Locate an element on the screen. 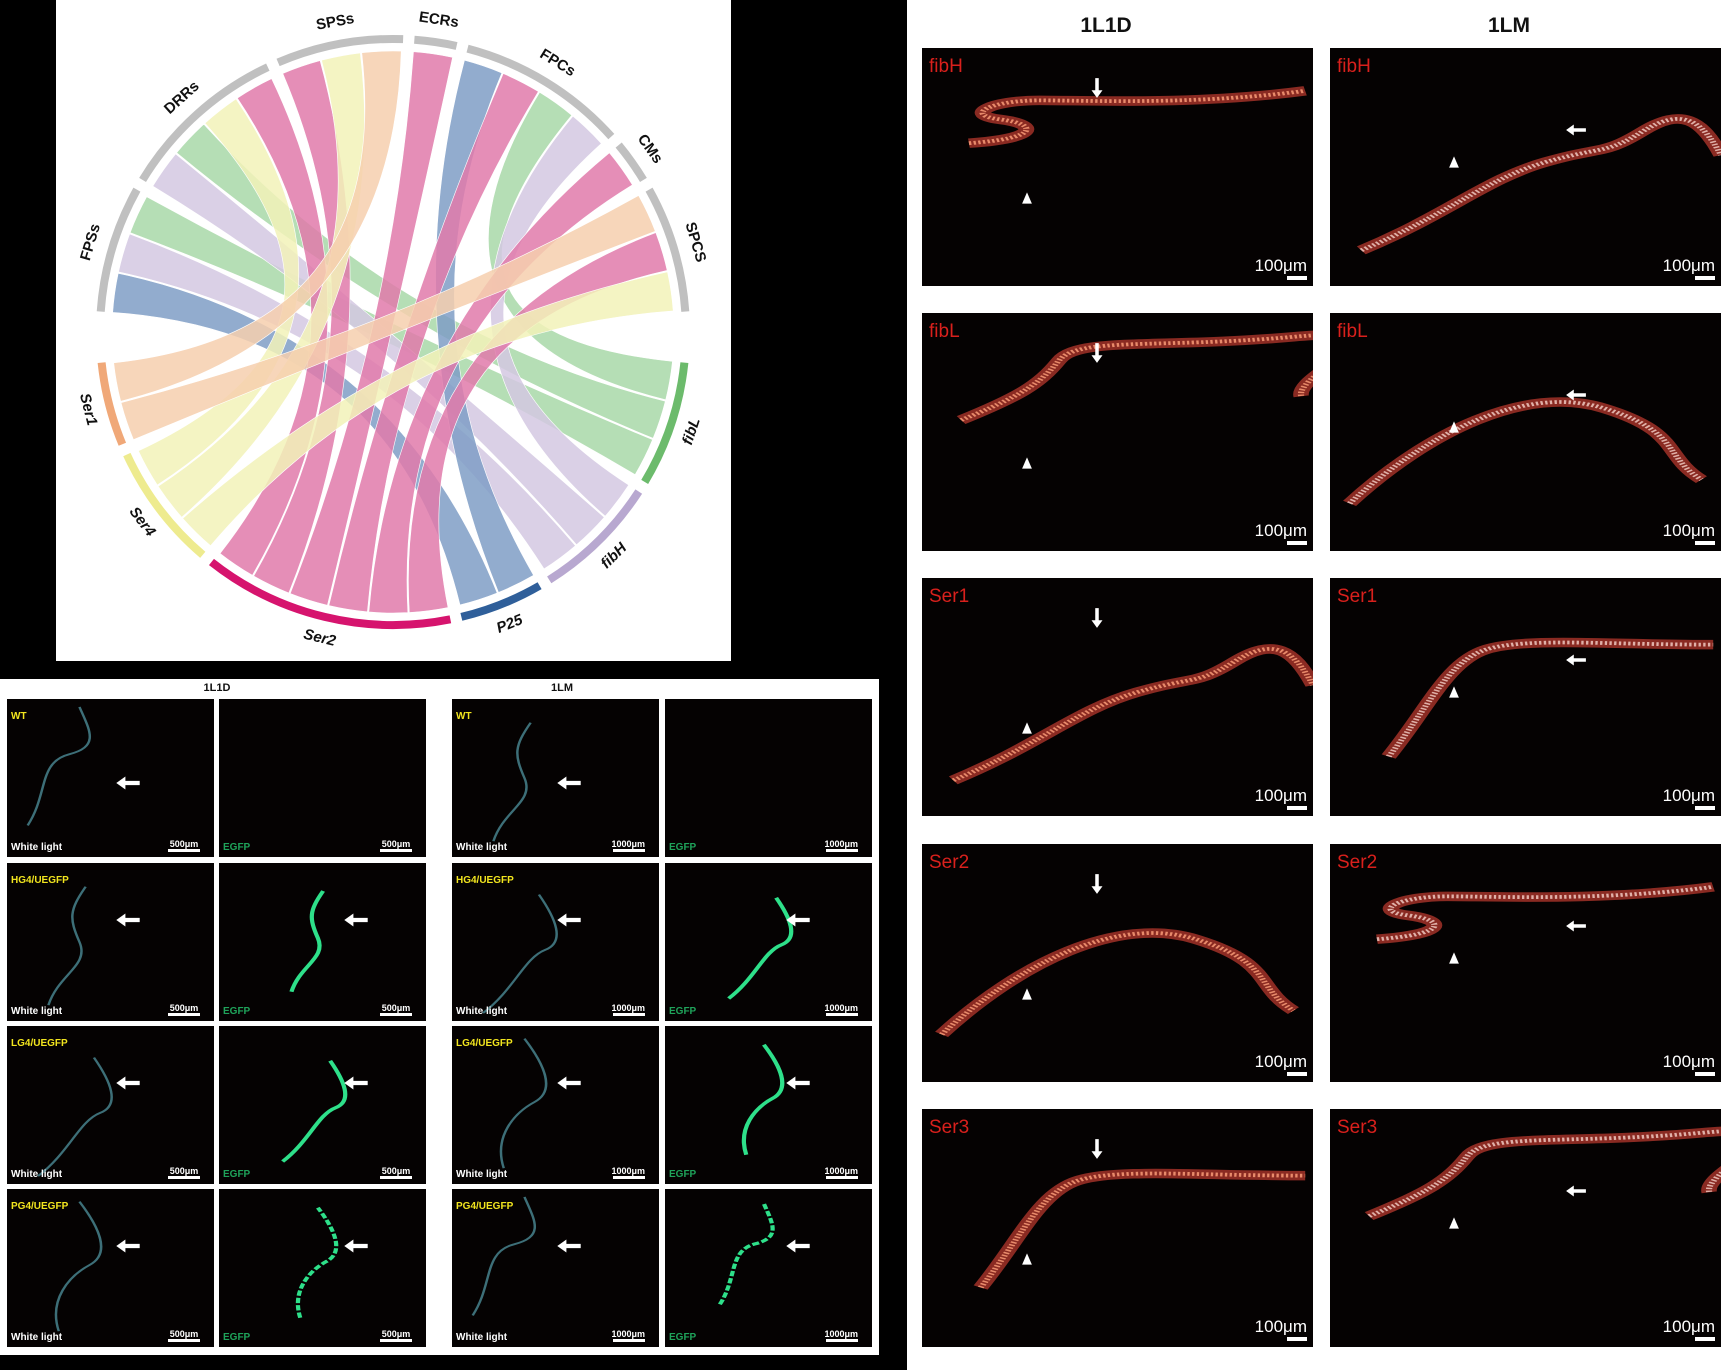  fish-image: Ser1 100μm is located at coordinates (1525, 697).